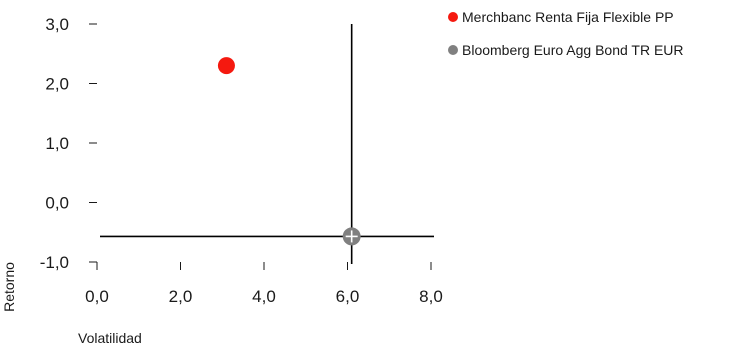 This screenshot has height=347, width=741. I want to click on y-axis-title: Retorno, so click(9, 287).